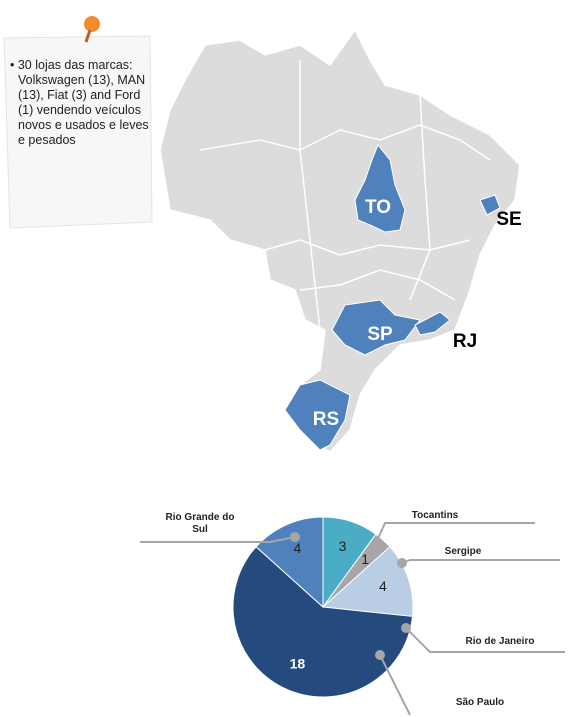 The width and height of the screenshot is (571, 717). Describe the element at coordinates (92, 24) in the screenshot. I see `pin` at that location.